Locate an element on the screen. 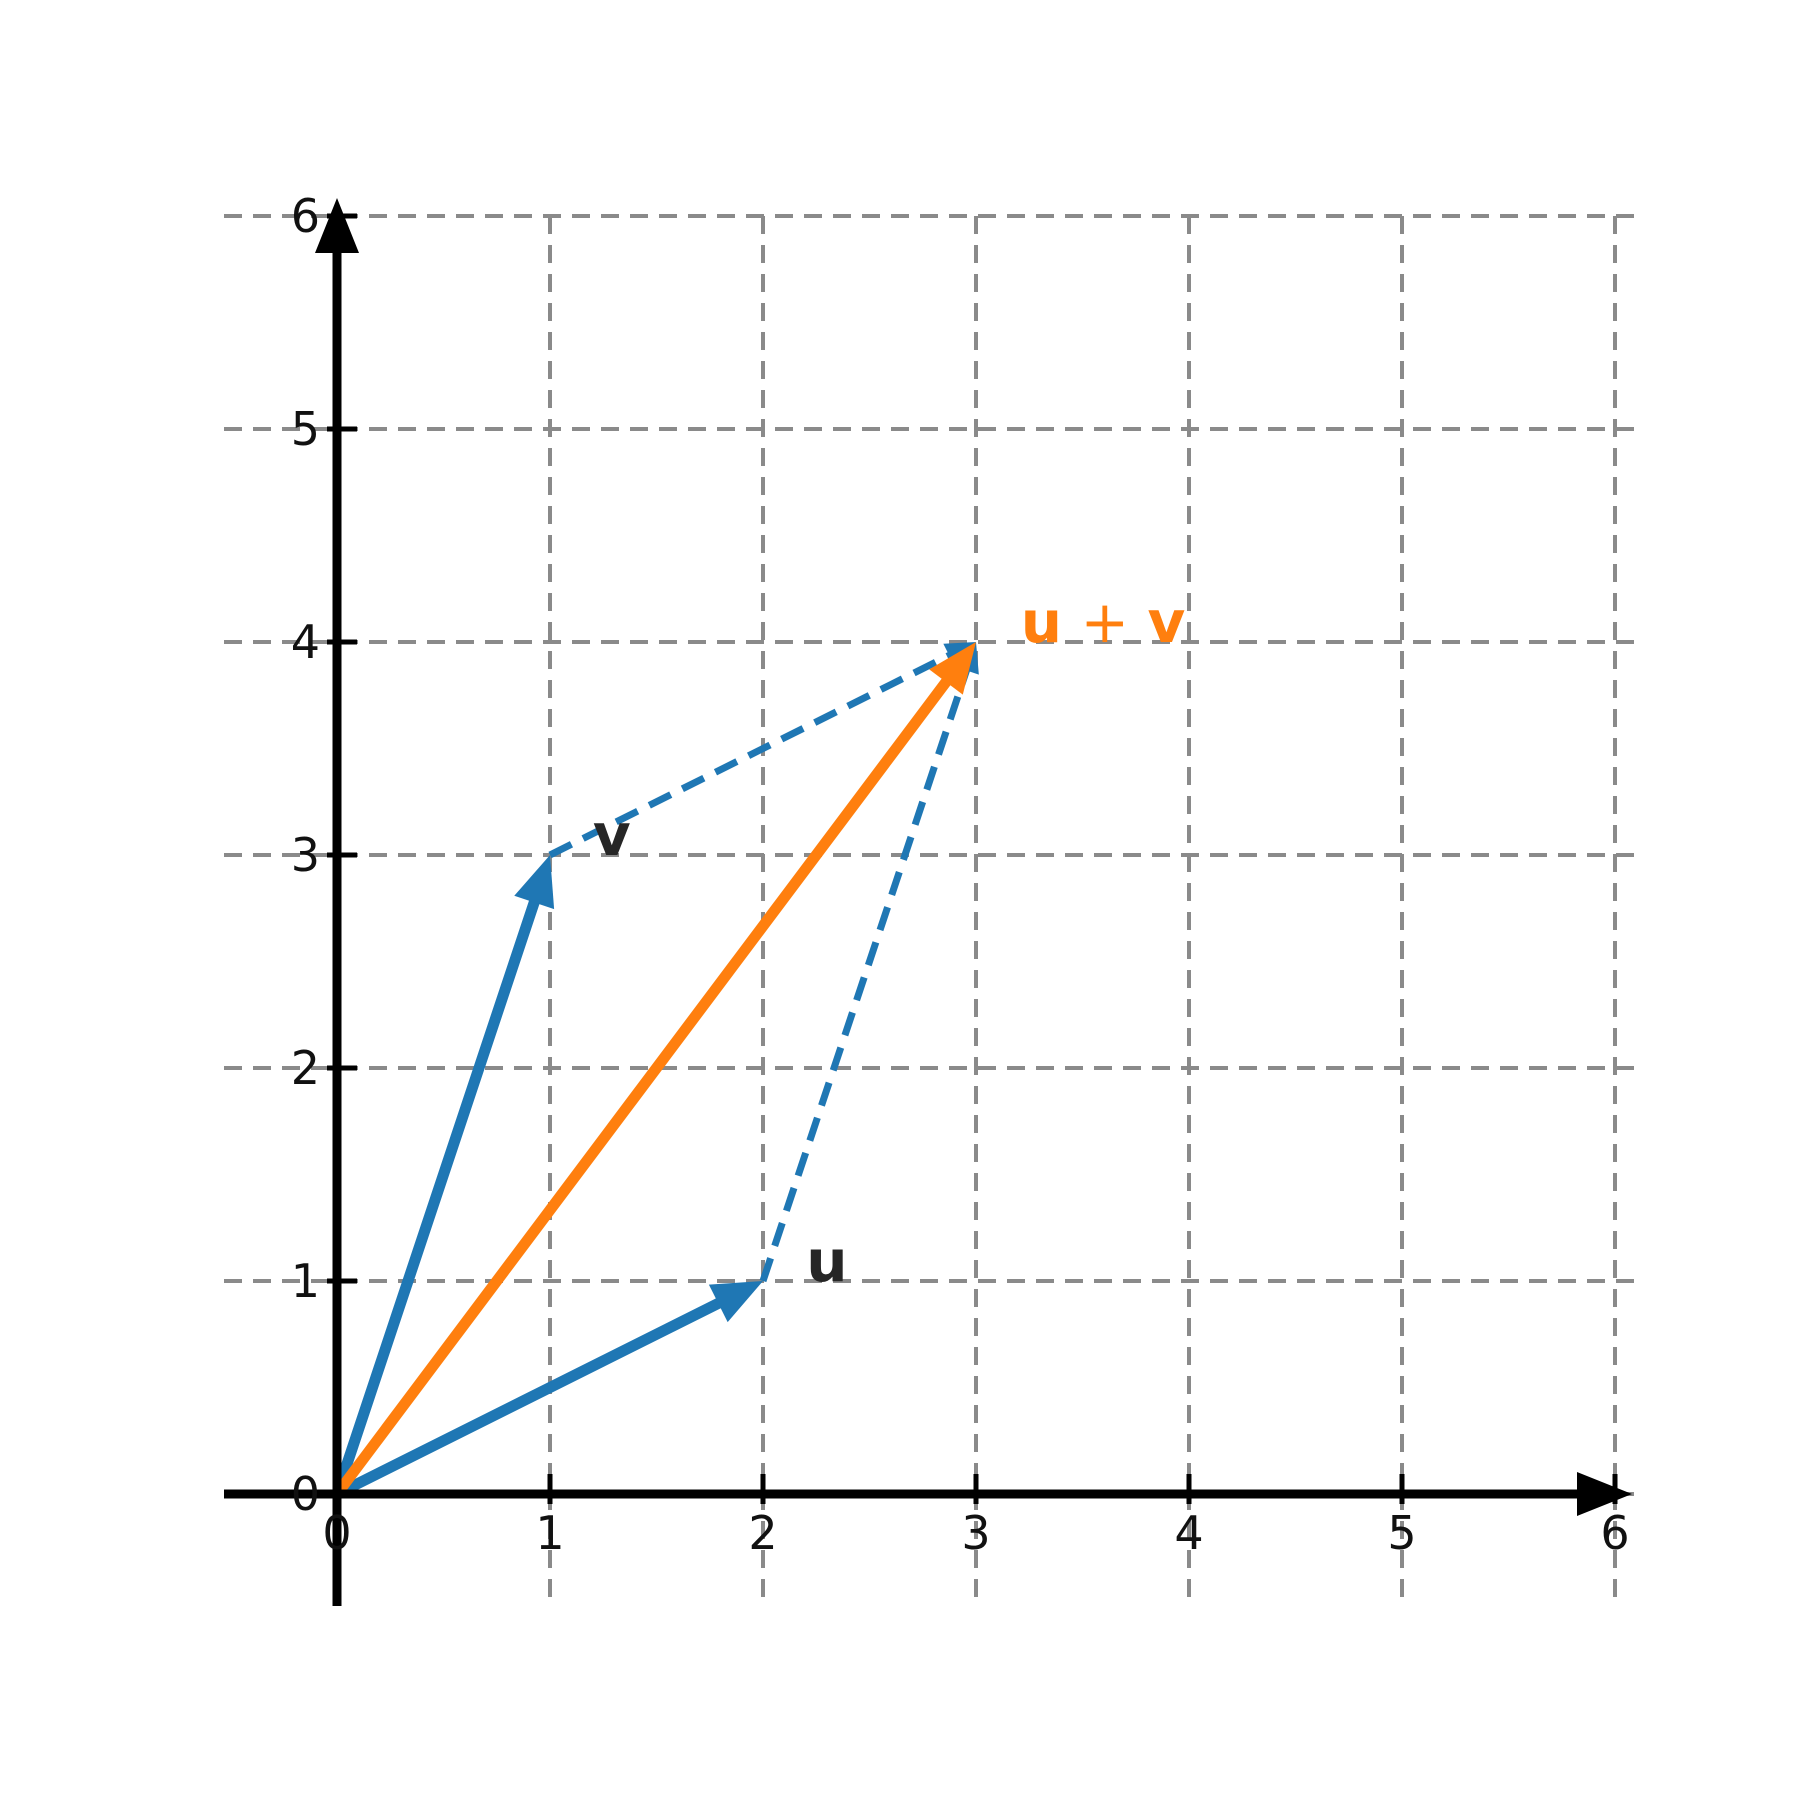 The height and width of the screenshot is (1800, 1800). y-tick-label-3: 3 is located at coordinates (305, 855).